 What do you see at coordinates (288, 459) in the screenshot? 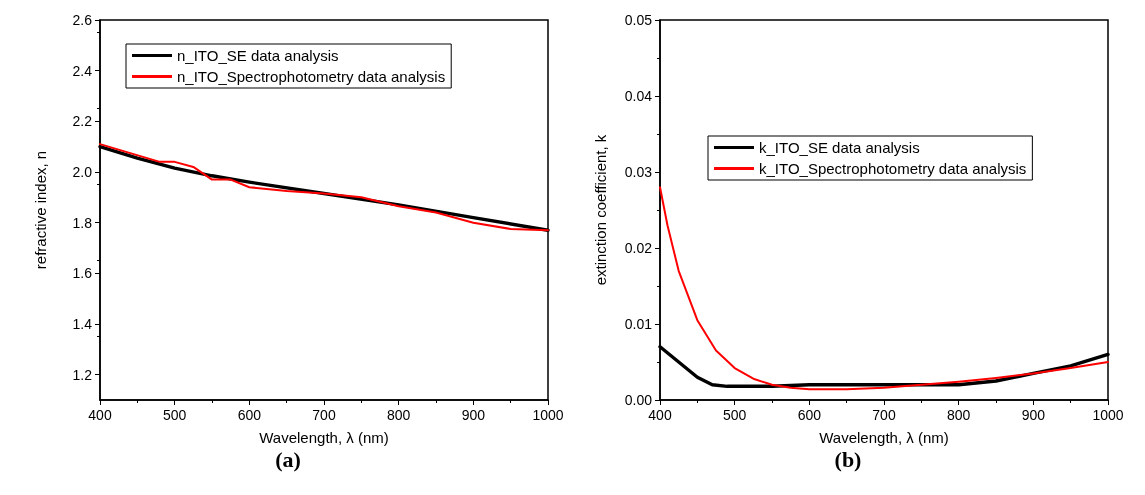
I see `text: (a)` at bounding box center [288, 459].